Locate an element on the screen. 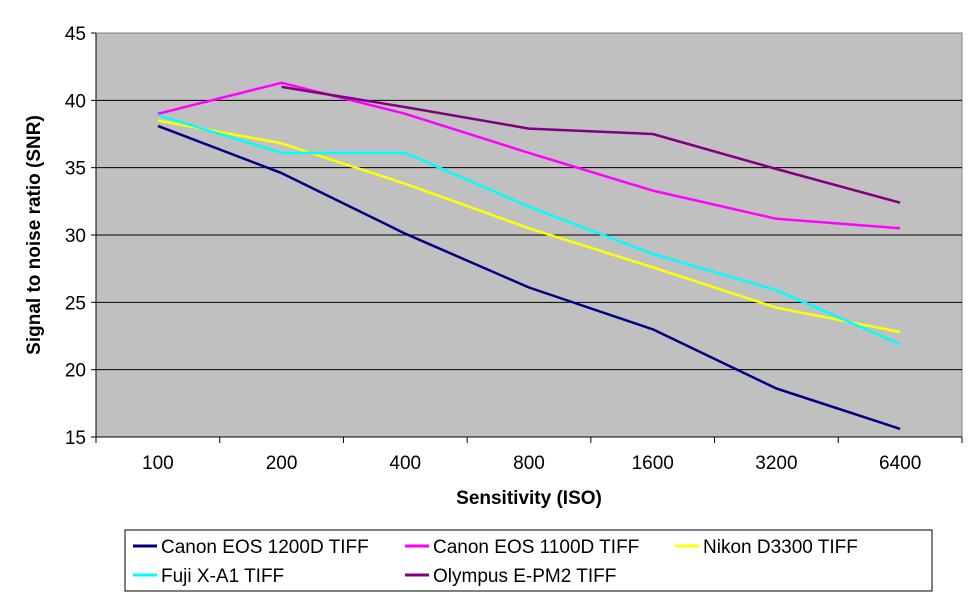 The width and height of the screenshot is (977, 600). y-tick-label: 15 is located at coordinates (75, 438).